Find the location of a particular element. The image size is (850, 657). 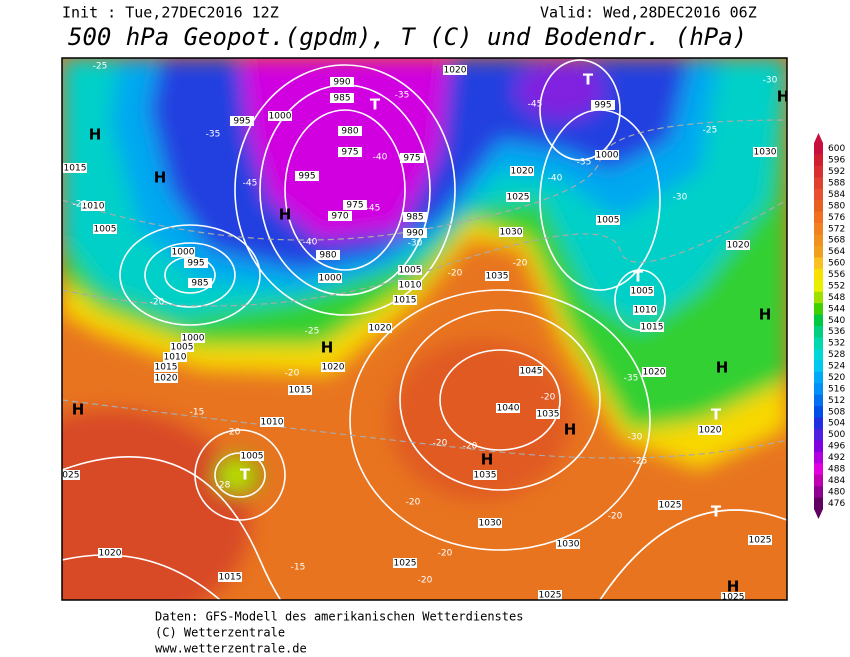

footer-line: www.wetterzentrale.de is located at coordinates (231, 649).